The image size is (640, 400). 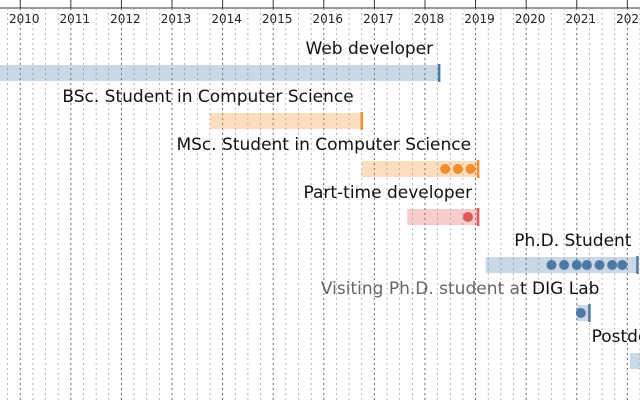 I want to click on tick-label: 2013, so click(x=176, y=19).